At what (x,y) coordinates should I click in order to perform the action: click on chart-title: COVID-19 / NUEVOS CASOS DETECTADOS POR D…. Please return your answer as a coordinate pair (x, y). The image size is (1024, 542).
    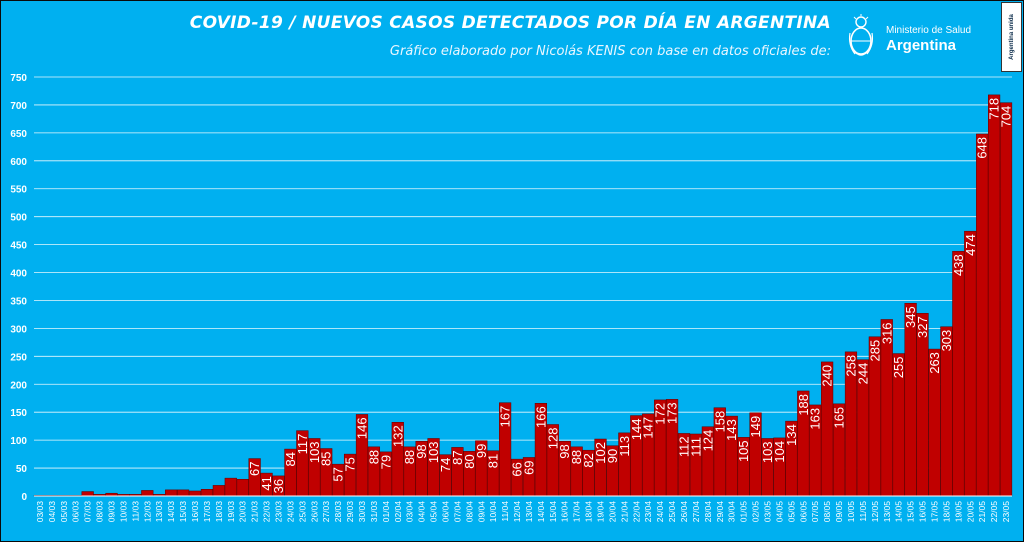
    Looking at the image, I should click on (510, 23).